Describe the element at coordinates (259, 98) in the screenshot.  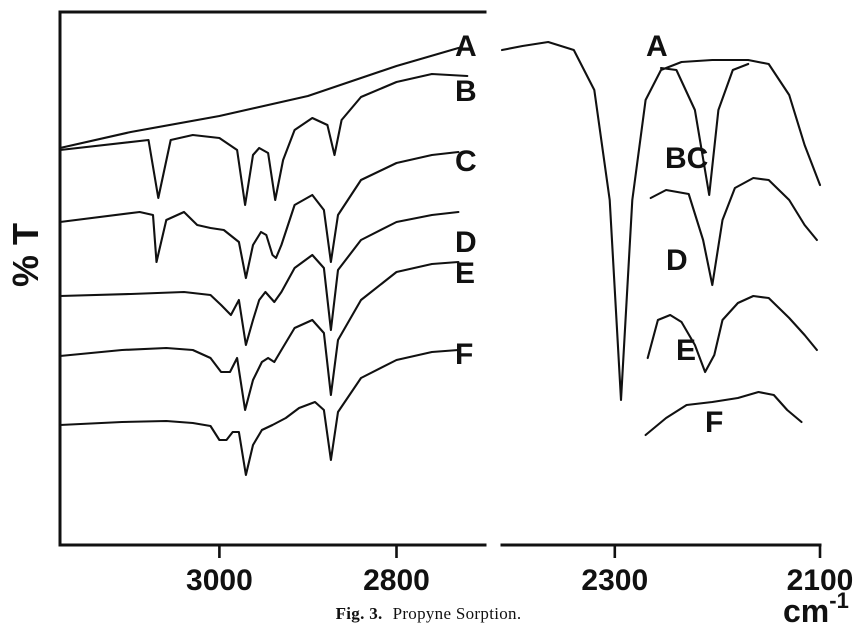
I see `trace-left-a` at that location.